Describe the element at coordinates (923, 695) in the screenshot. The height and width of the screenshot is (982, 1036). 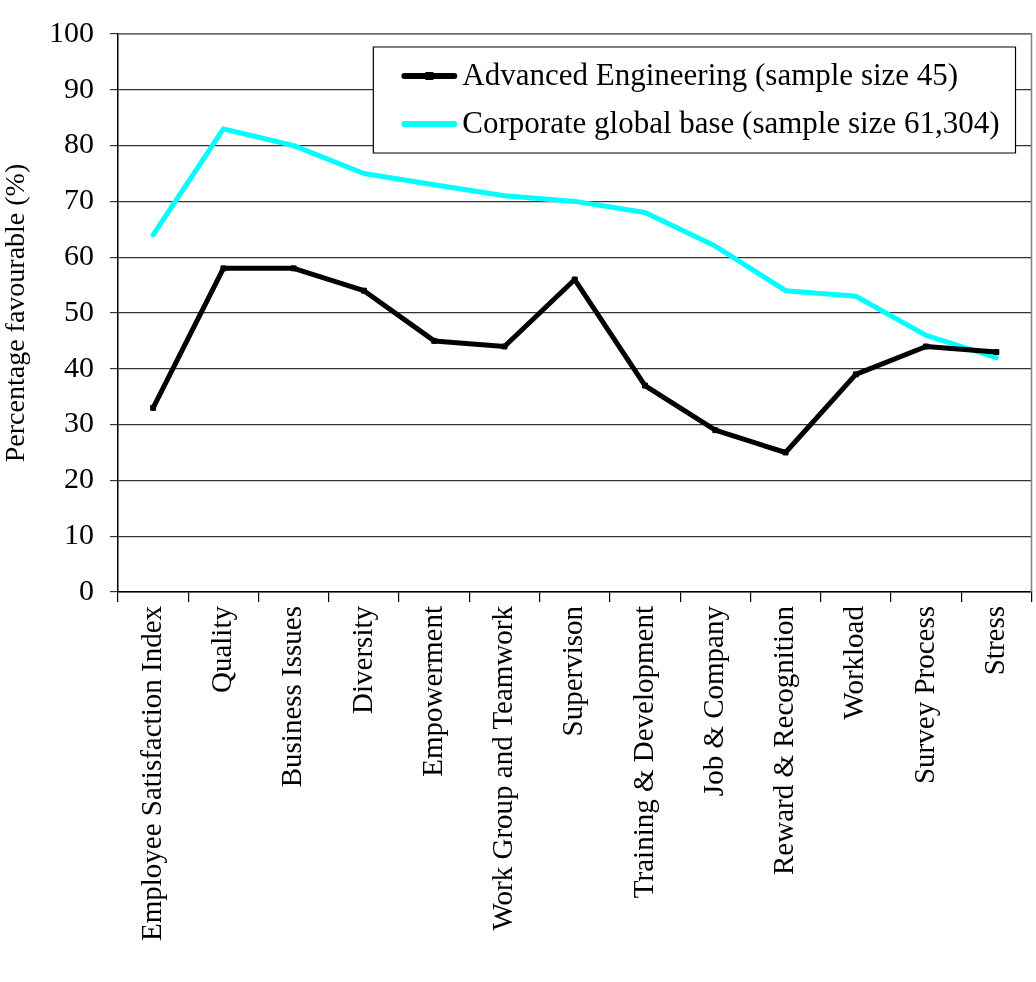
I see `x-tick-label: Survey Process` at that location.